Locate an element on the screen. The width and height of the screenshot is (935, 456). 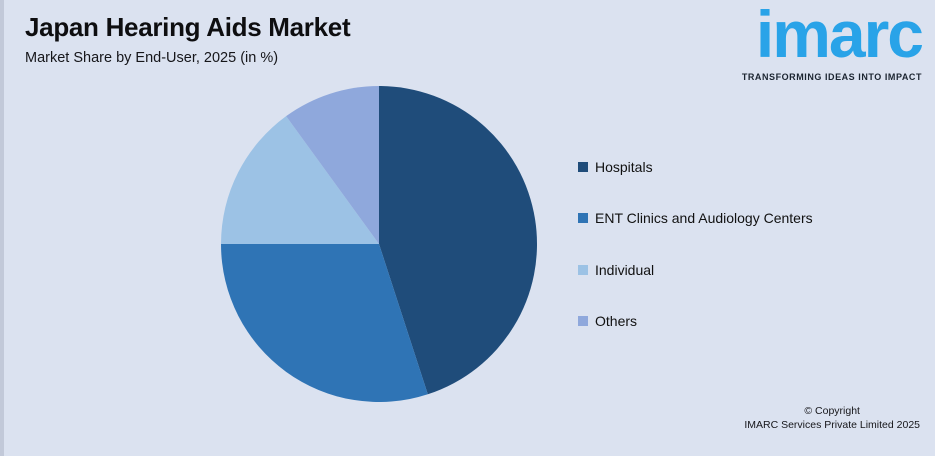
legend-label: Hospitals is located at coordinates (624, 166).